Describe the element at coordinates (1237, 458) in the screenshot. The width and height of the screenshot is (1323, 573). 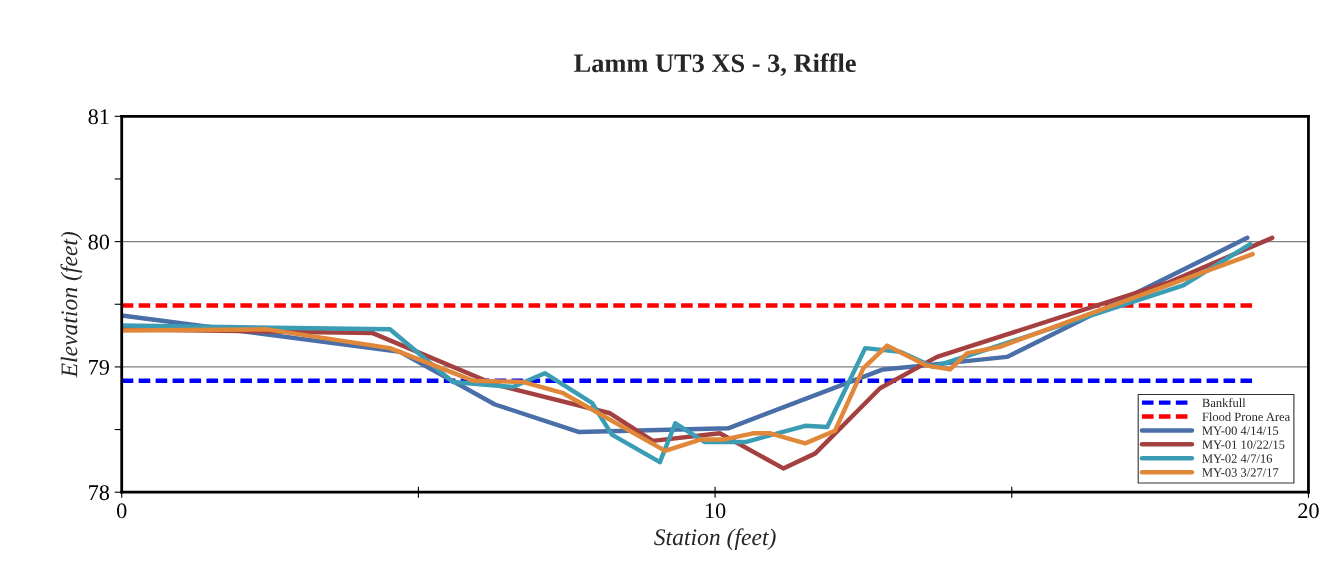
I see `legend-label: MY-02 4/7/16` at that location.